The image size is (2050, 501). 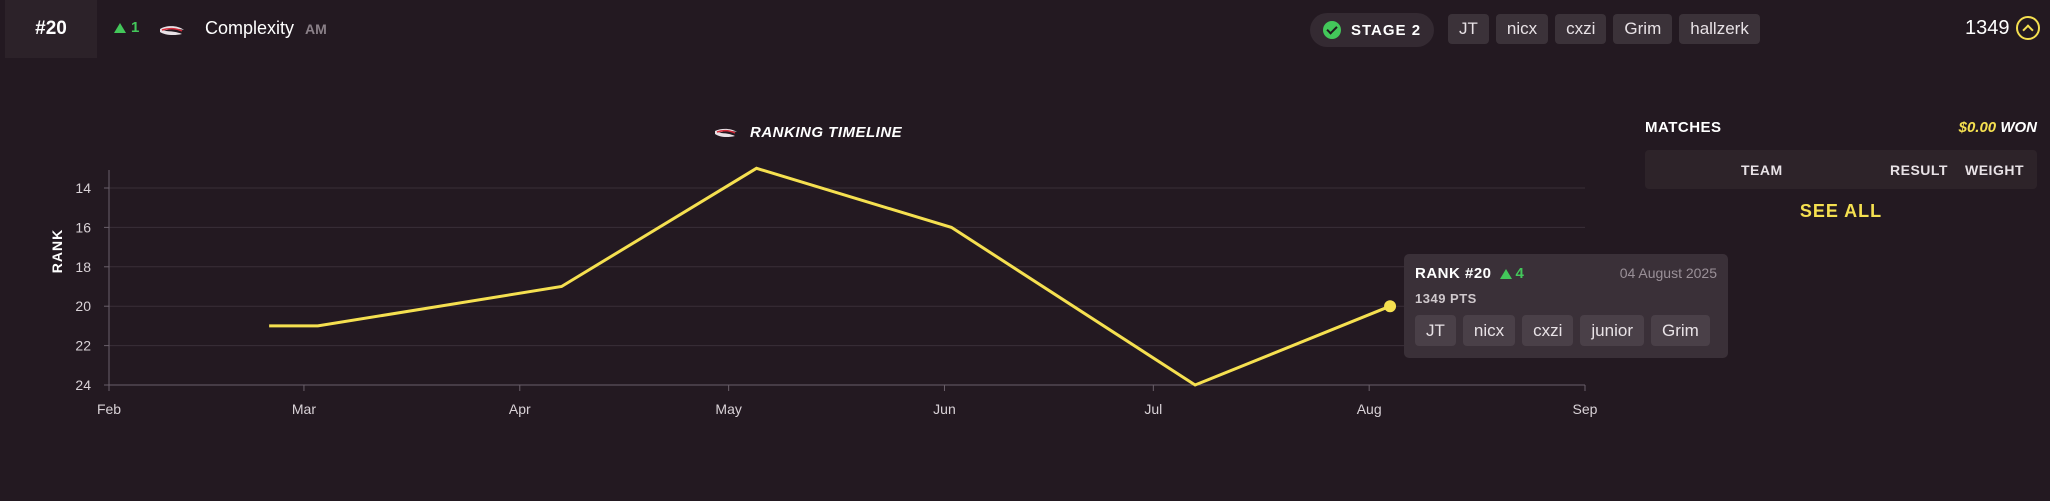 I want to click on tooltip-roster: JT nicx cxzi junior Grim, so click(x=1562, y=330).